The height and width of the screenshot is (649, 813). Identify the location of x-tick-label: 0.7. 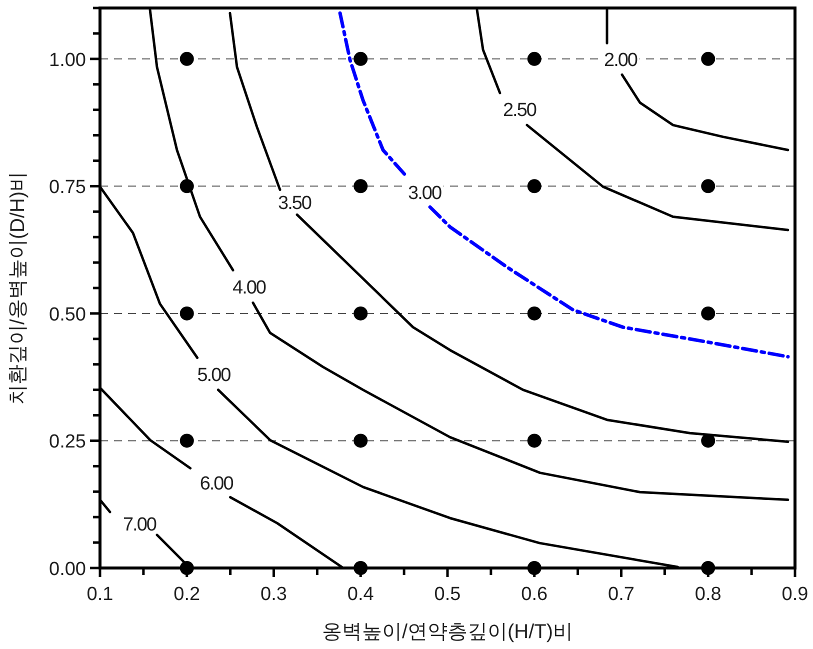
(621, 594).